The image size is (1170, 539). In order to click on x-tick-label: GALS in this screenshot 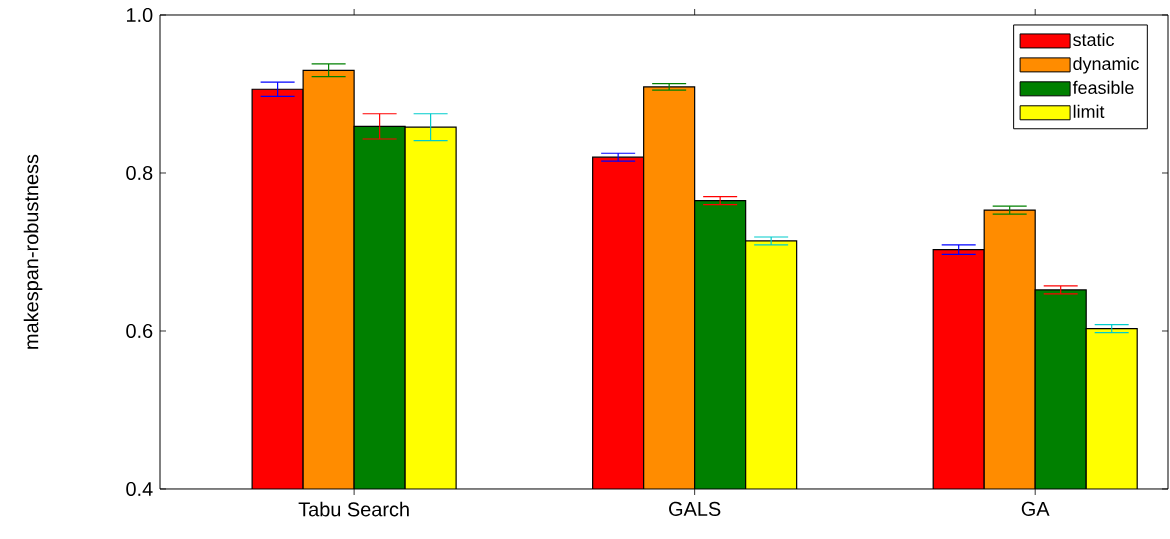, I will do `click(695, 508)`.